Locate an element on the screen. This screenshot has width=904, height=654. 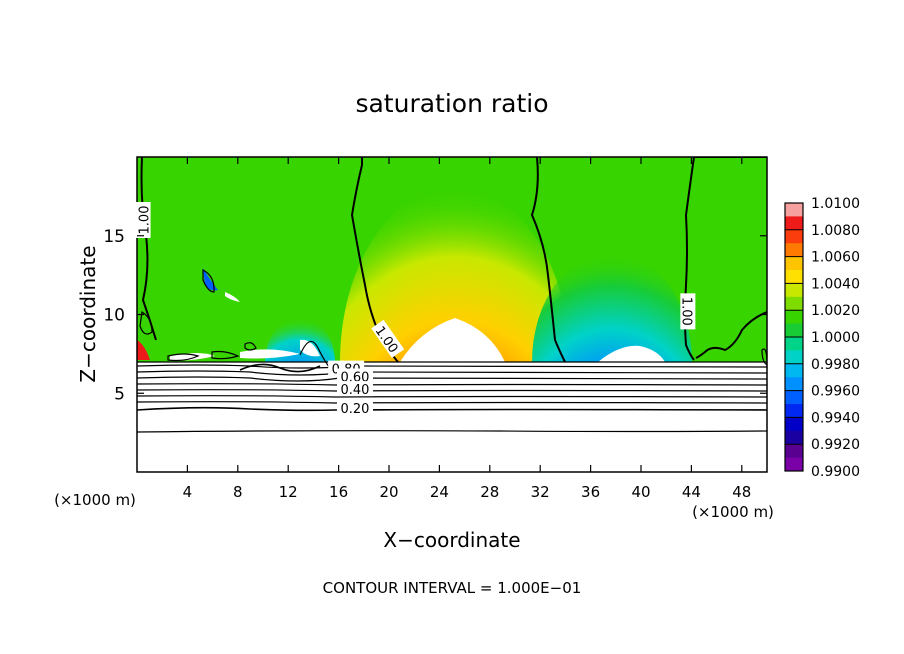
contour-lower-wave is located at coordinates (280, 368).